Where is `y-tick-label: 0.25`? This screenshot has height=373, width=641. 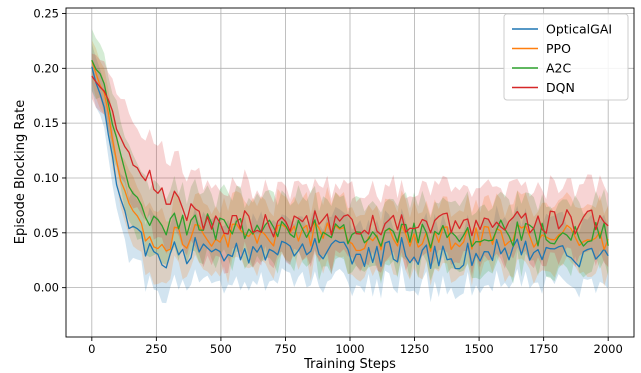
y-tick-label: 0.25 is located at coordinates (46, 13).